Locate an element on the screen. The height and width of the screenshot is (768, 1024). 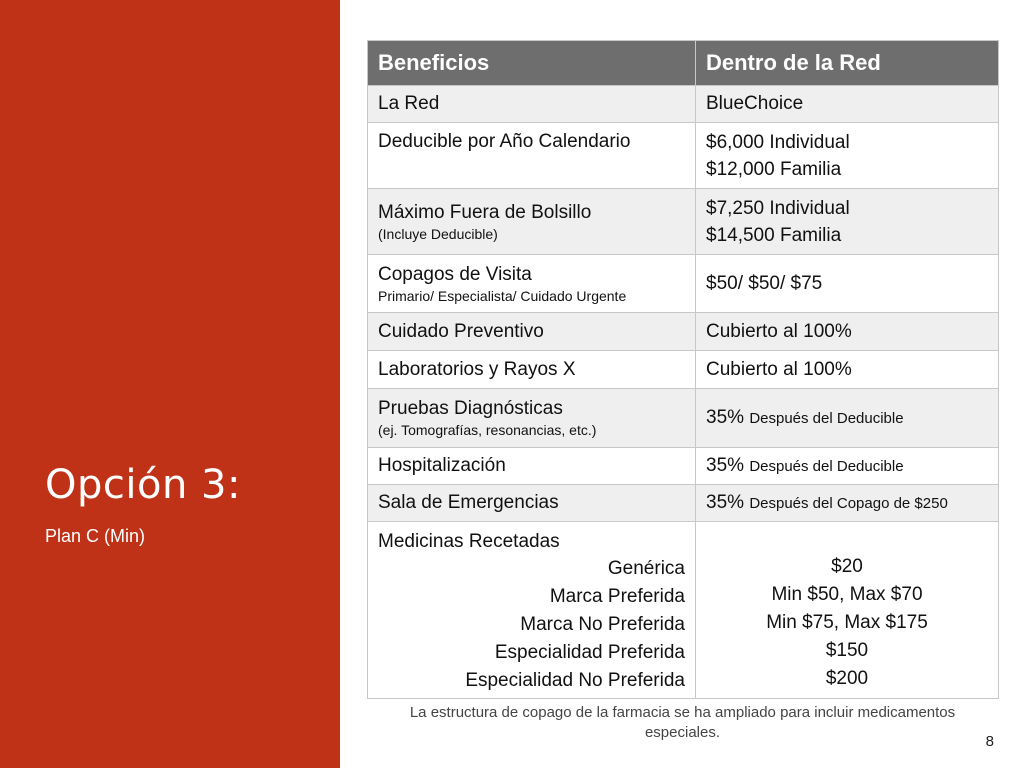
slide-title: Opción 3: is located at coordinates (143, 485).